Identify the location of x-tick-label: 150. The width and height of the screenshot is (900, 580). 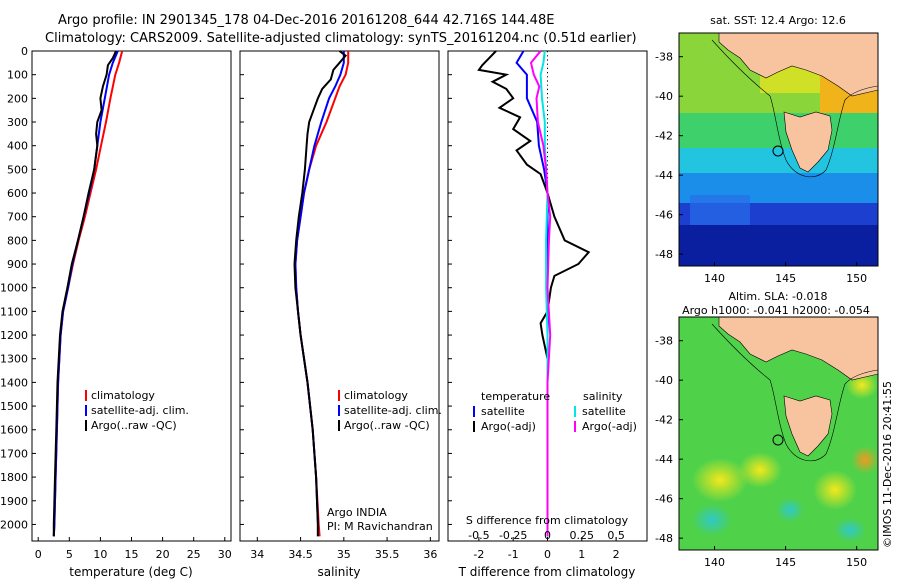
(856, 562).